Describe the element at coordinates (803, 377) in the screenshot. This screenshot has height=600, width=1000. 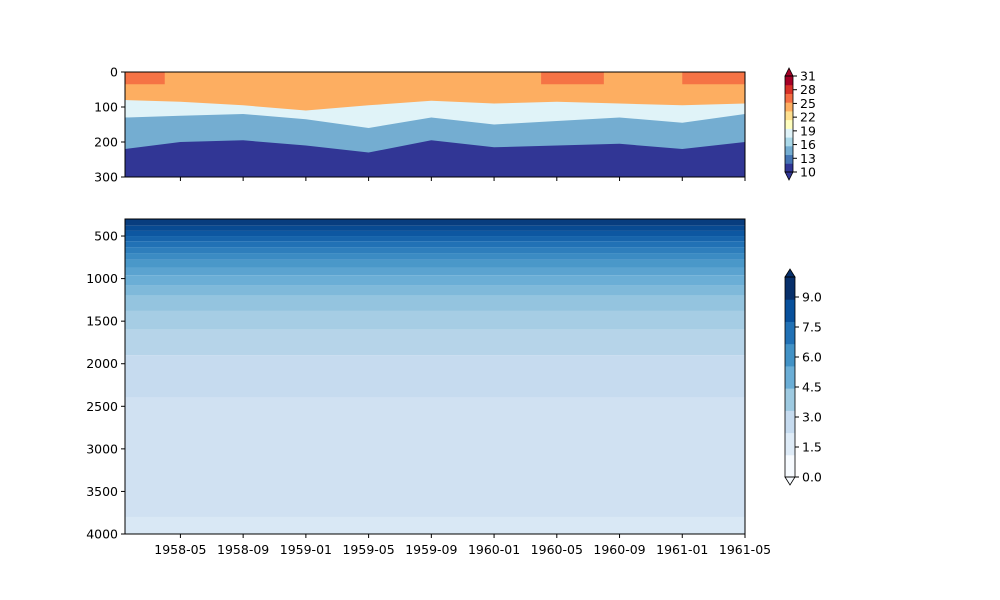
I see `bottom-colorbar: 0.0 1.5 3.0 4.5 6.0 7.5 9.0` at that location.